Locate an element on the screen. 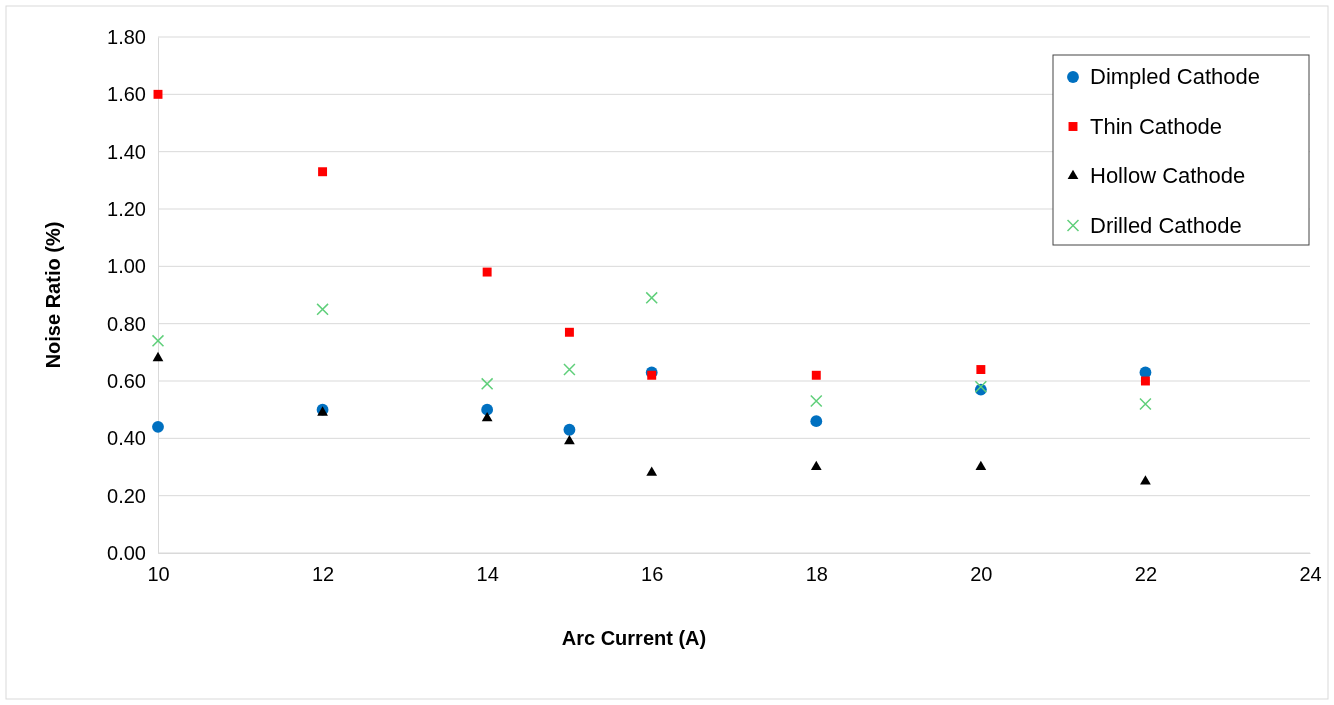 Image resolution: width=1334 pixels, height=705 pixels. y-tick-label: 1.40 is located at coordinates (126, 151).